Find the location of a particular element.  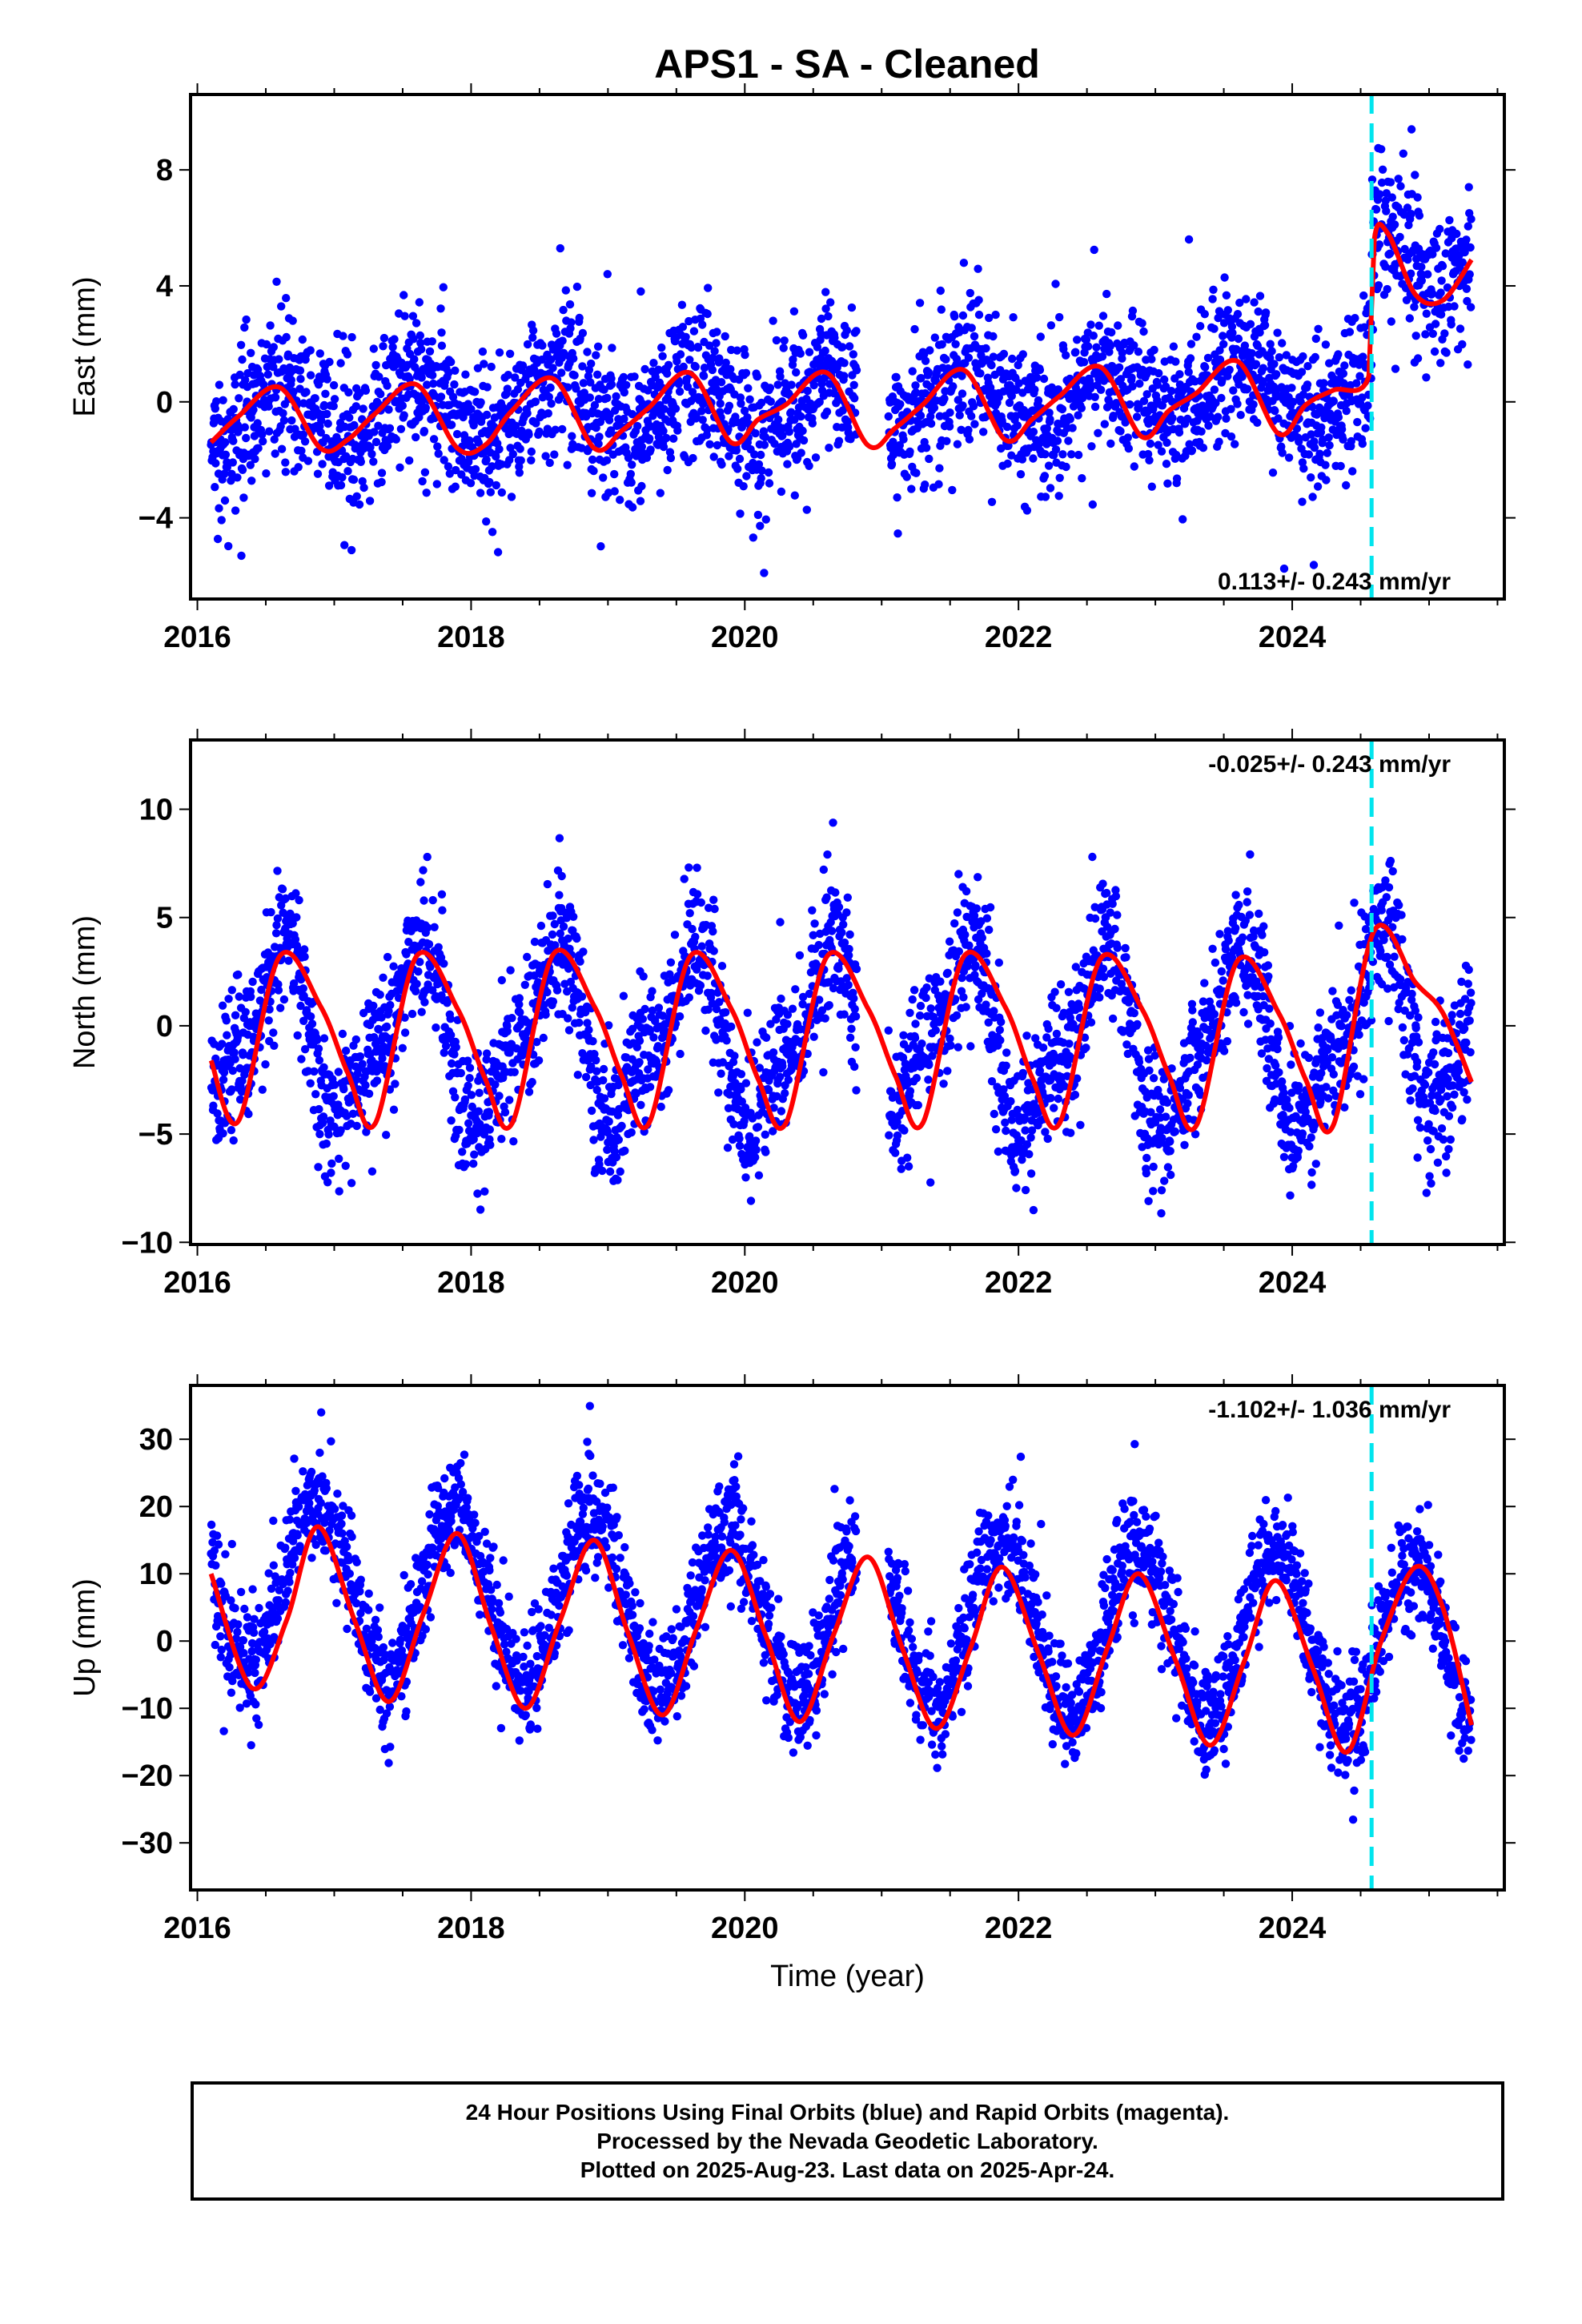

x-tick-label: 2024 is located at coordinates (1293, 637).